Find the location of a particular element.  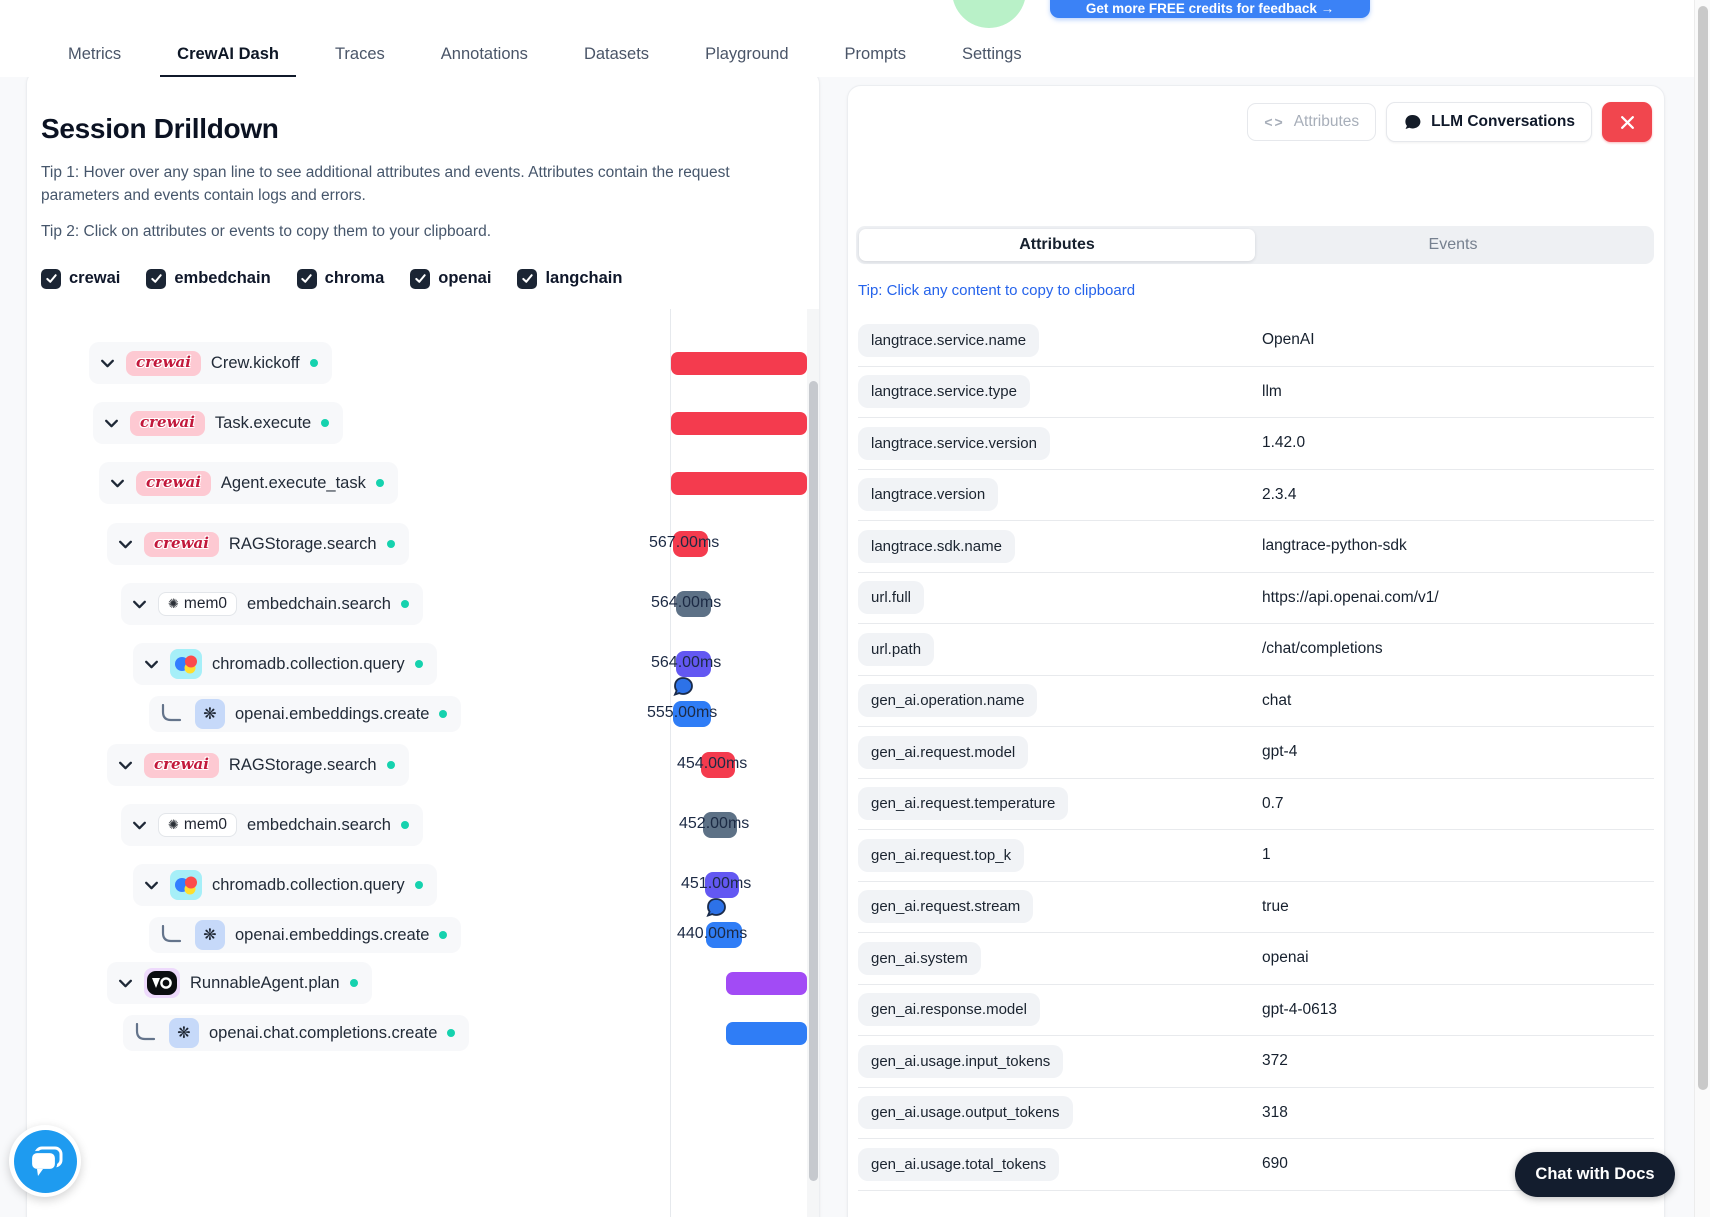

close-panel-button is located at coordinates (1627, 122).